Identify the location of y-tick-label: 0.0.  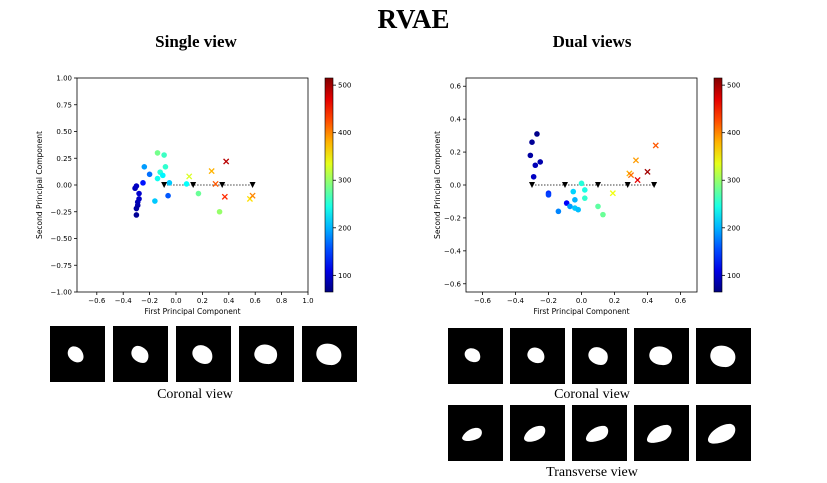
(455, 186).